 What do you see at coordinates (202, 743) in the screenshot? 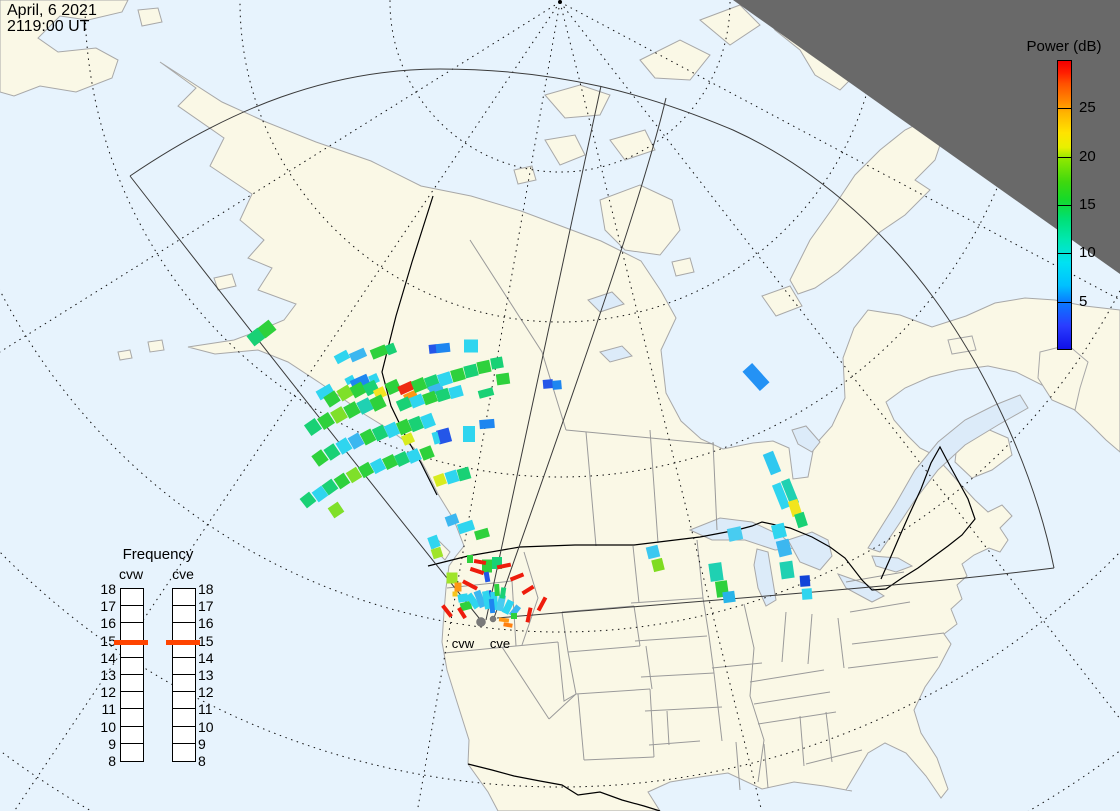
I see `frequency-tick-label: 9` at bounding box center [202, 743].